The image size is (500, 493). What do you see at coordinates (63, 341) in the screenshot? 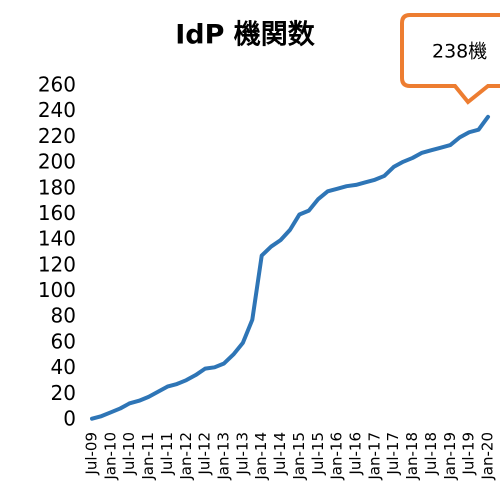
I see `y-tick-label: 60` at bounding box center [63, 341].